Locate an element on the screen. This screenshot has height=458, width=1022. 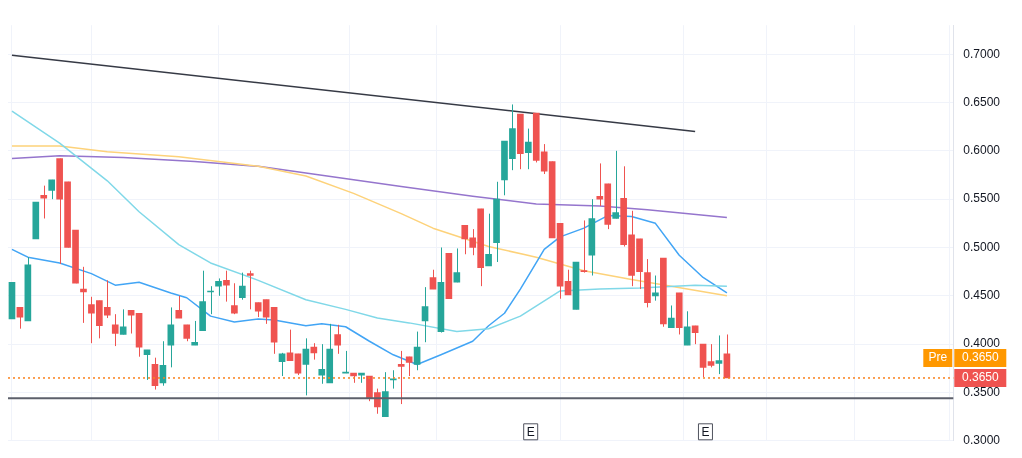
y-tick-label: 0.3000 is located at coordinates (982, 440).